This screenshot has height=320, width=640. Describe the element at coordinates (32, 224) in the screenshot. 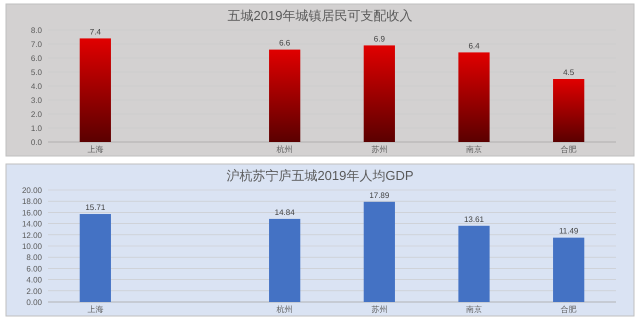

I see `y-tick-label: 14.00` at that location.